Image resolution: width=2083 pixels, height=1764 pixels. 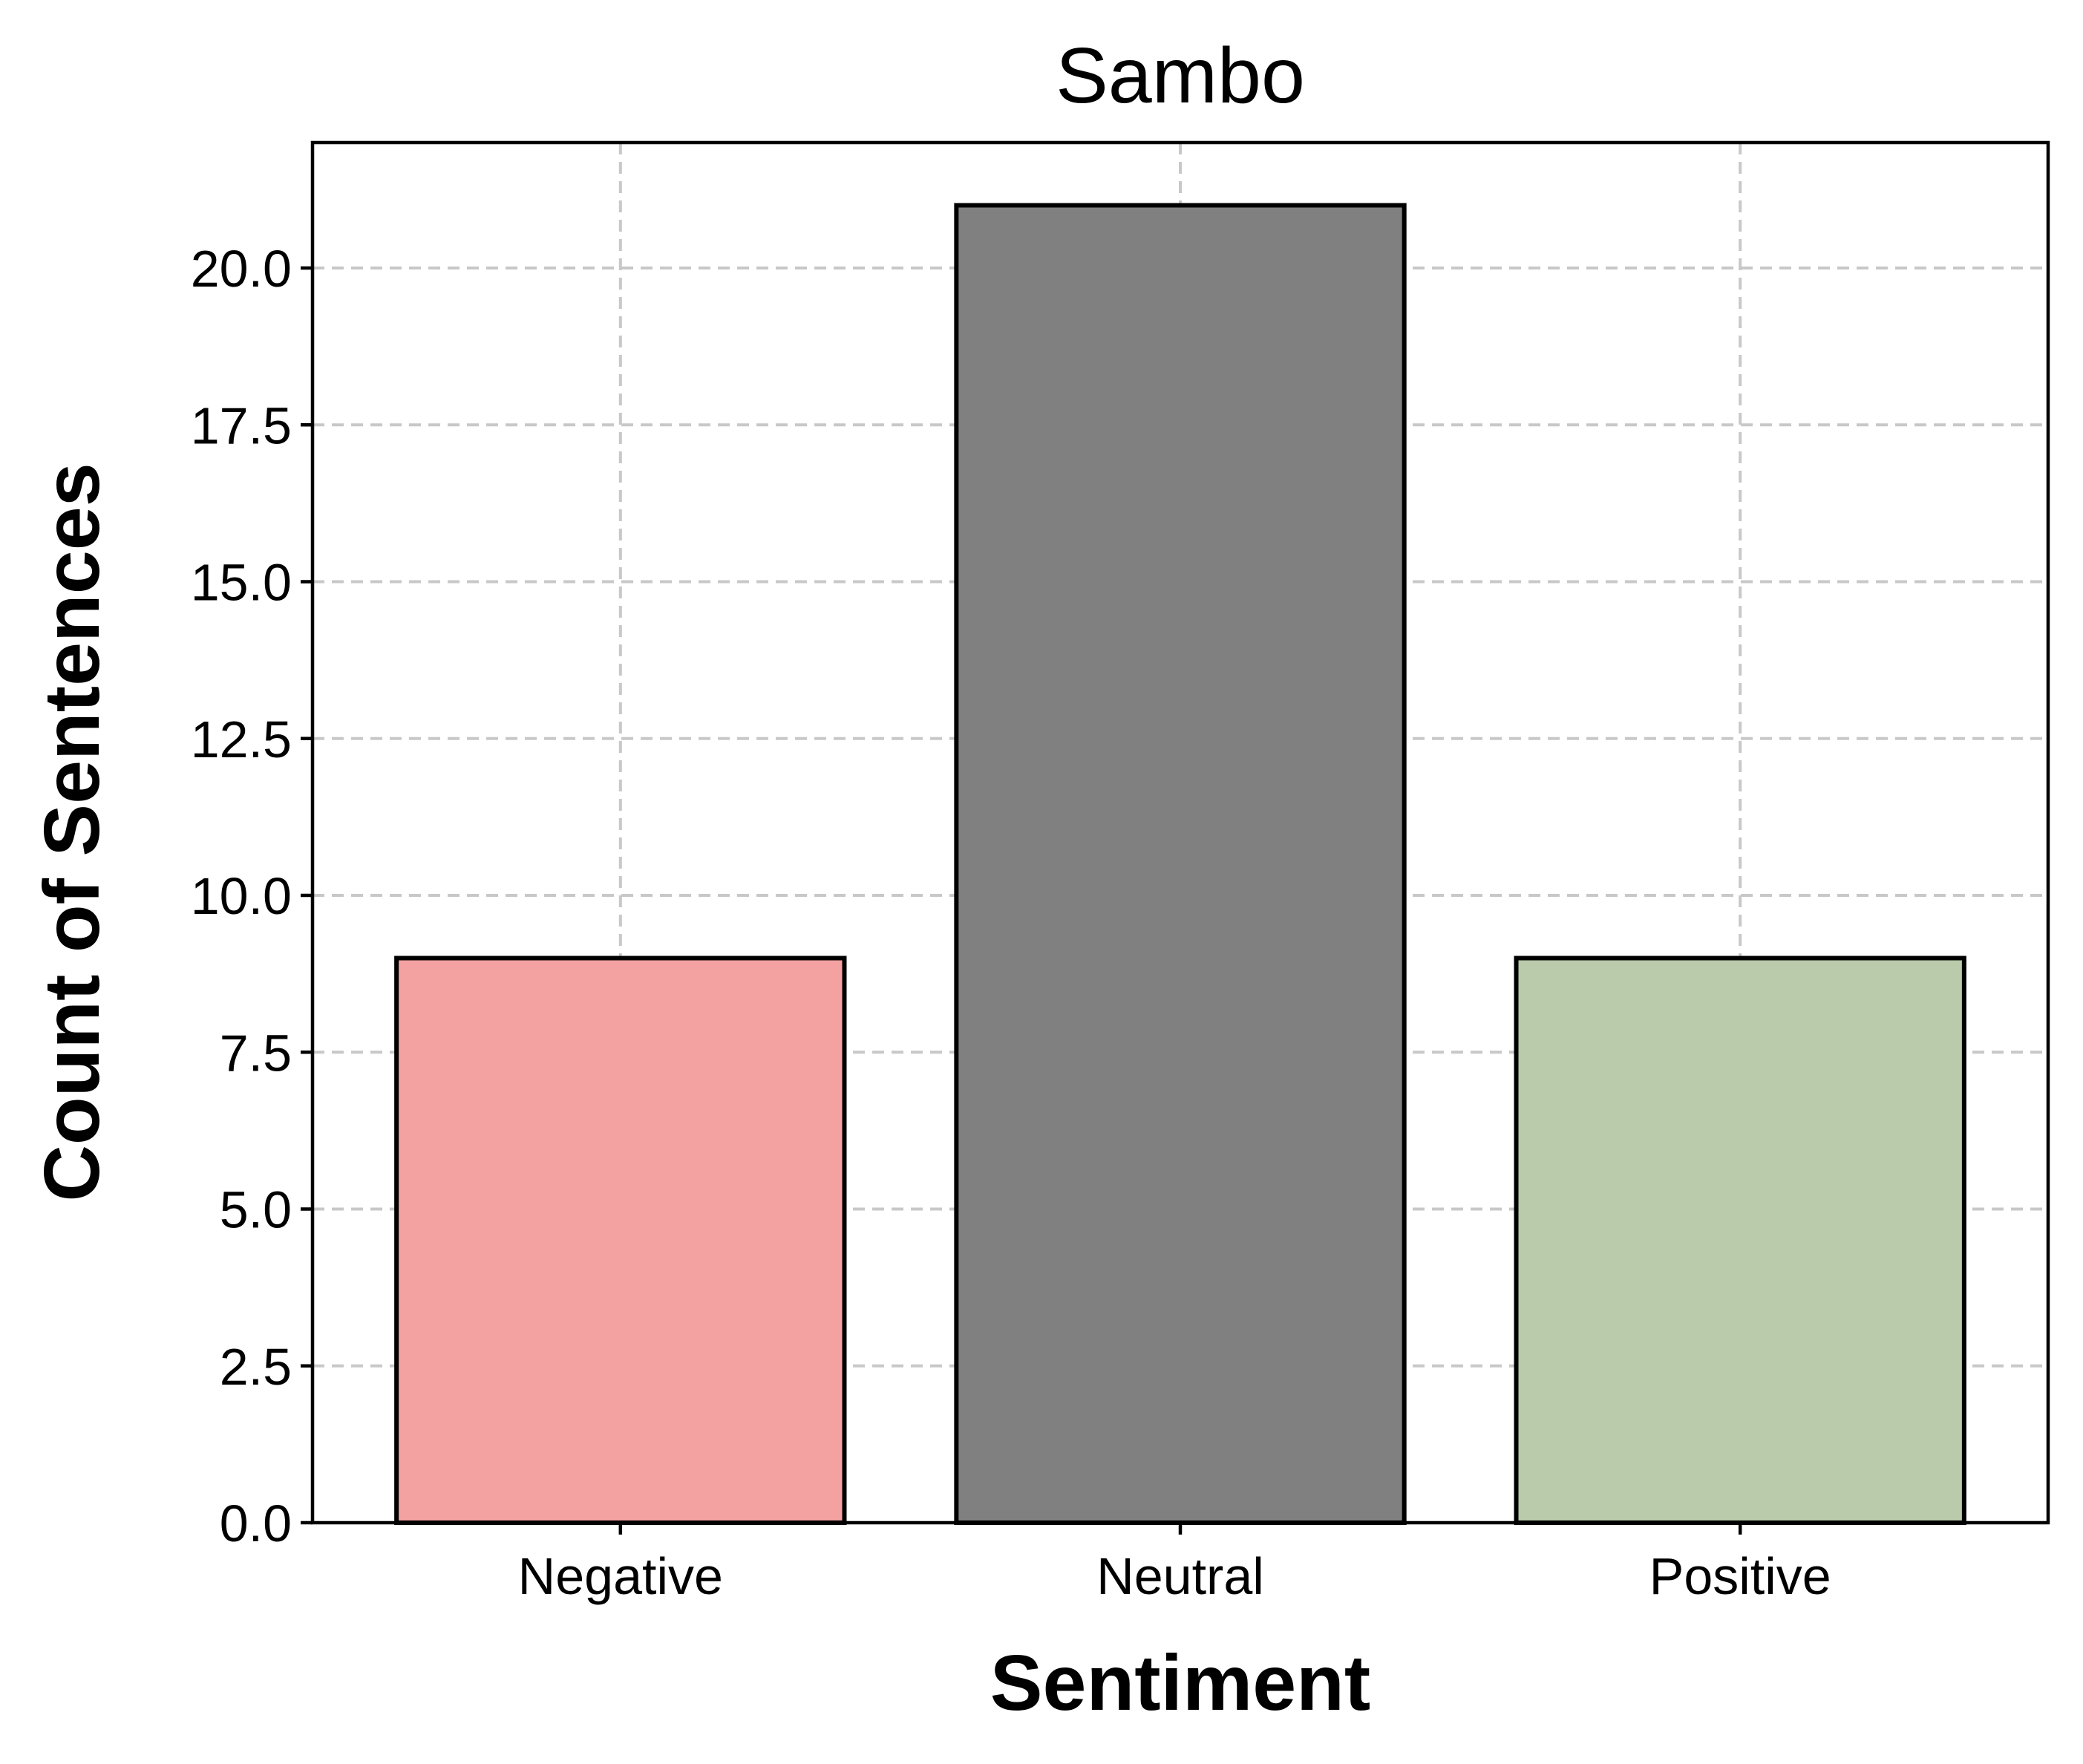 What do you see at coordinates (256, 1210) in the screenshot?
I see `y-tick-label: 5.0` at bounding box center [256, 1210].